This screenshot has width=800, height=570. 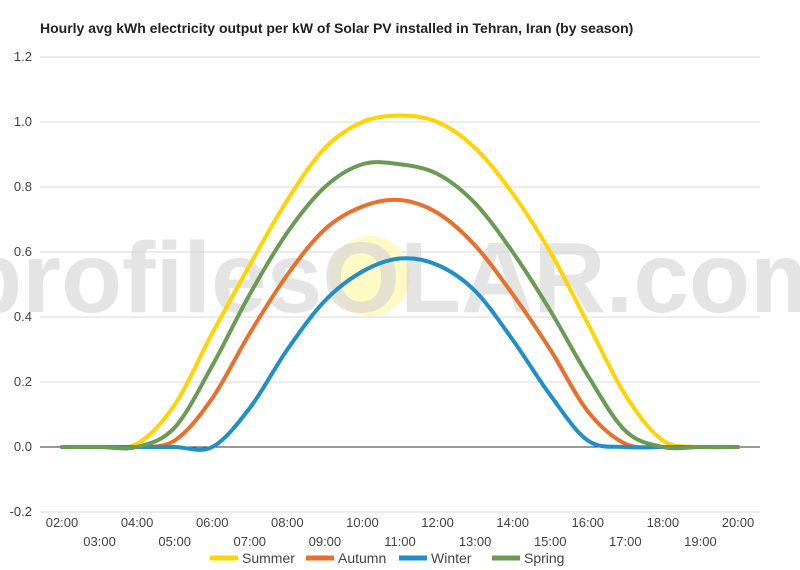 What do you see at coordinates (23, 56) in the screenshot?
I see `y-tick-label: 1.2` at bounding box center [23, 56].